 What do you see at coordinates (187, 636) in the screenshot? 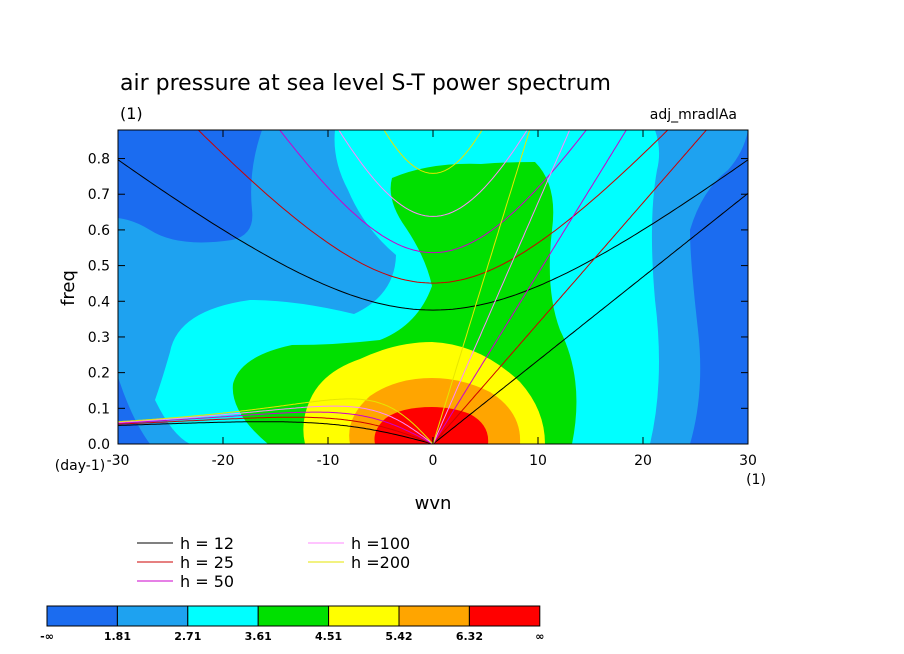
I see `colorbar-label: 2.71` at bounding box center [187, 636].